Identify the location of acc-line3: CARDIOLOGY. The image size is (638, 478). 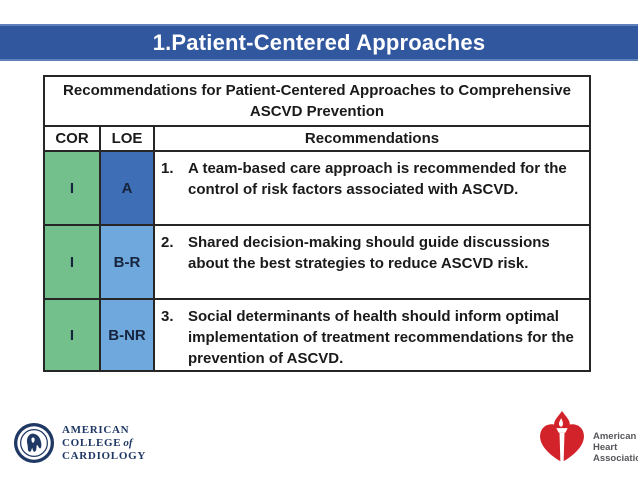
(104, 455).